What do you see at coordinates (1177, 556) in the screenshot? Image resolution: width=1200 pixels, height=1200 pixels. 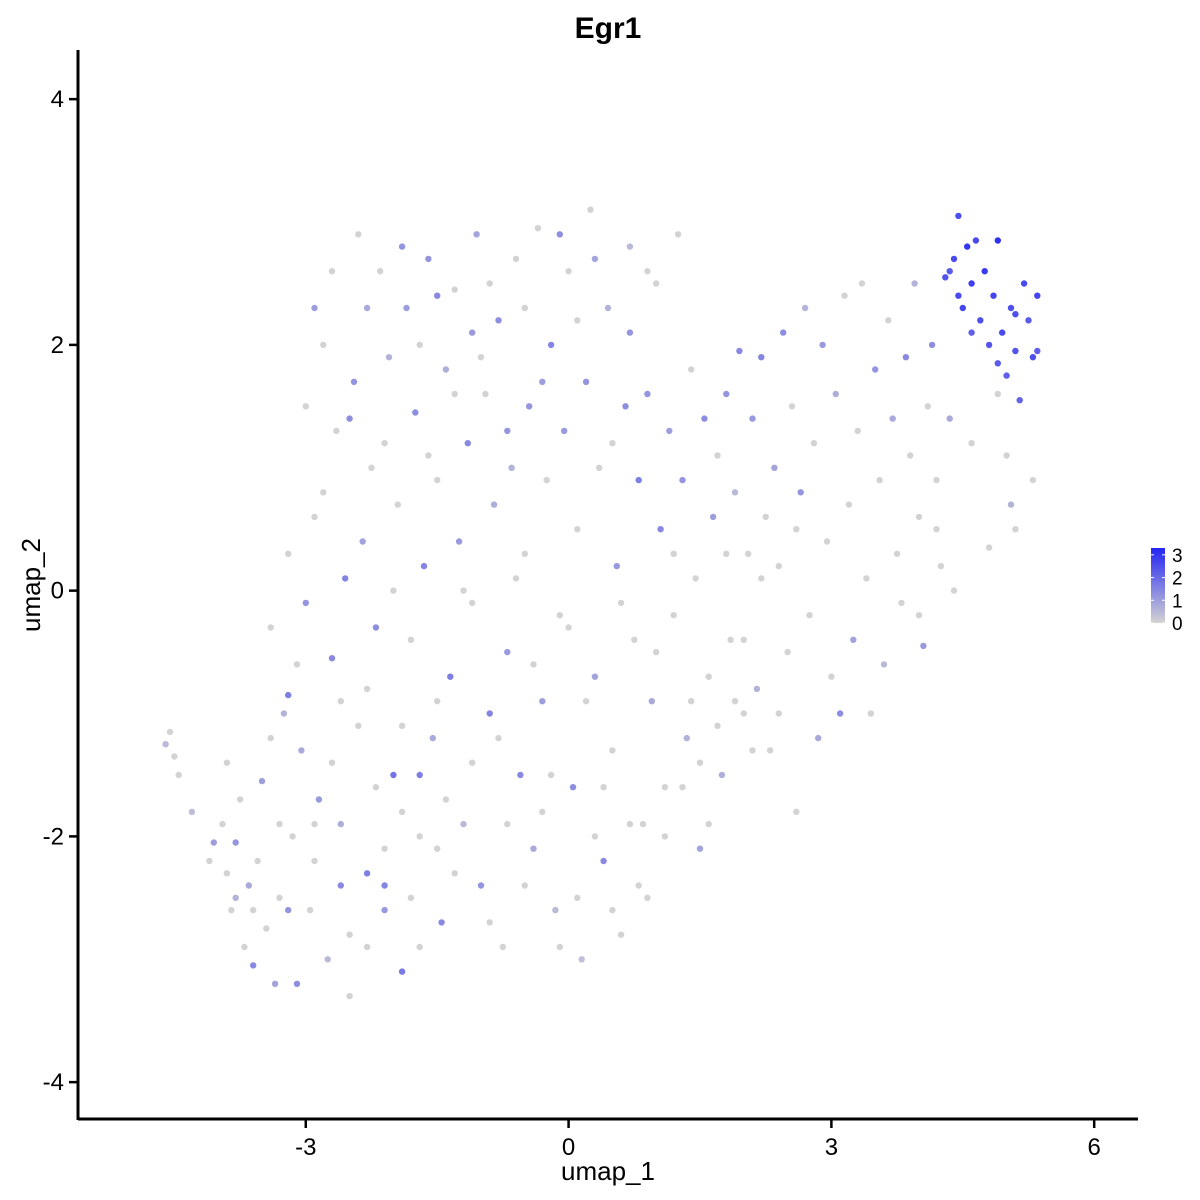 I see `colorbar-tick-label: 3` at bounding box center [1177, 556].